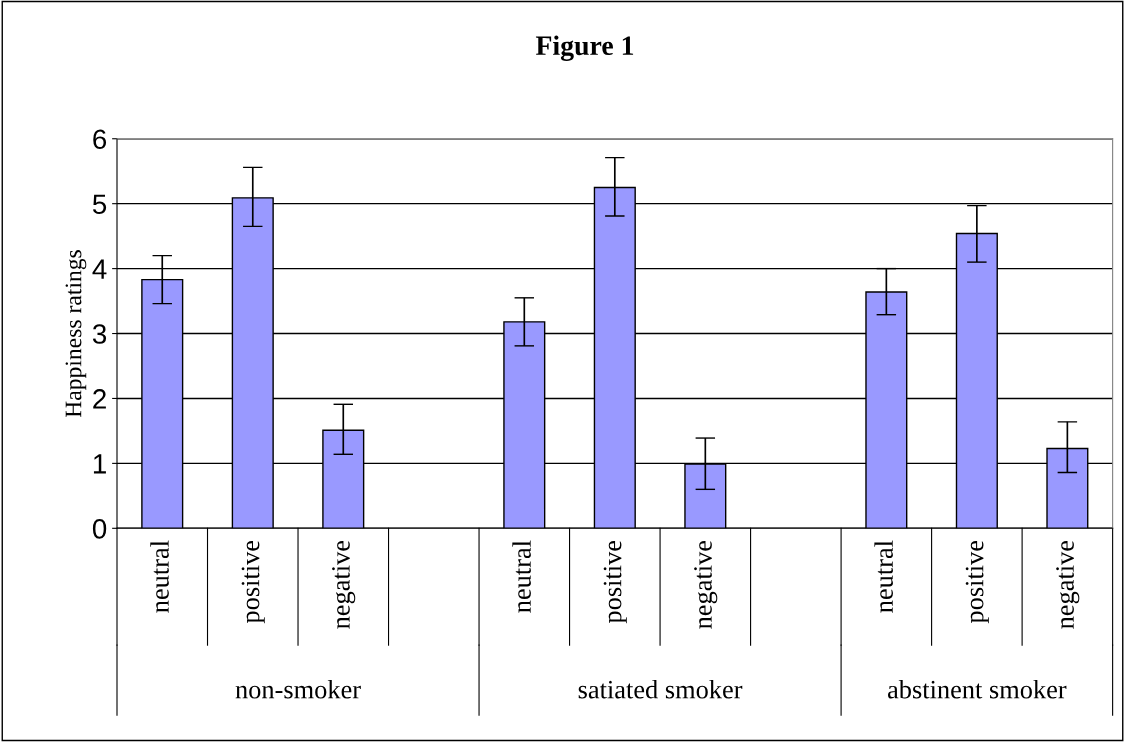 The image size is (1125, 742). Describe the element at coordinates (99, 269) in the screenshot. I see `y-tick-label: 4` at that location.